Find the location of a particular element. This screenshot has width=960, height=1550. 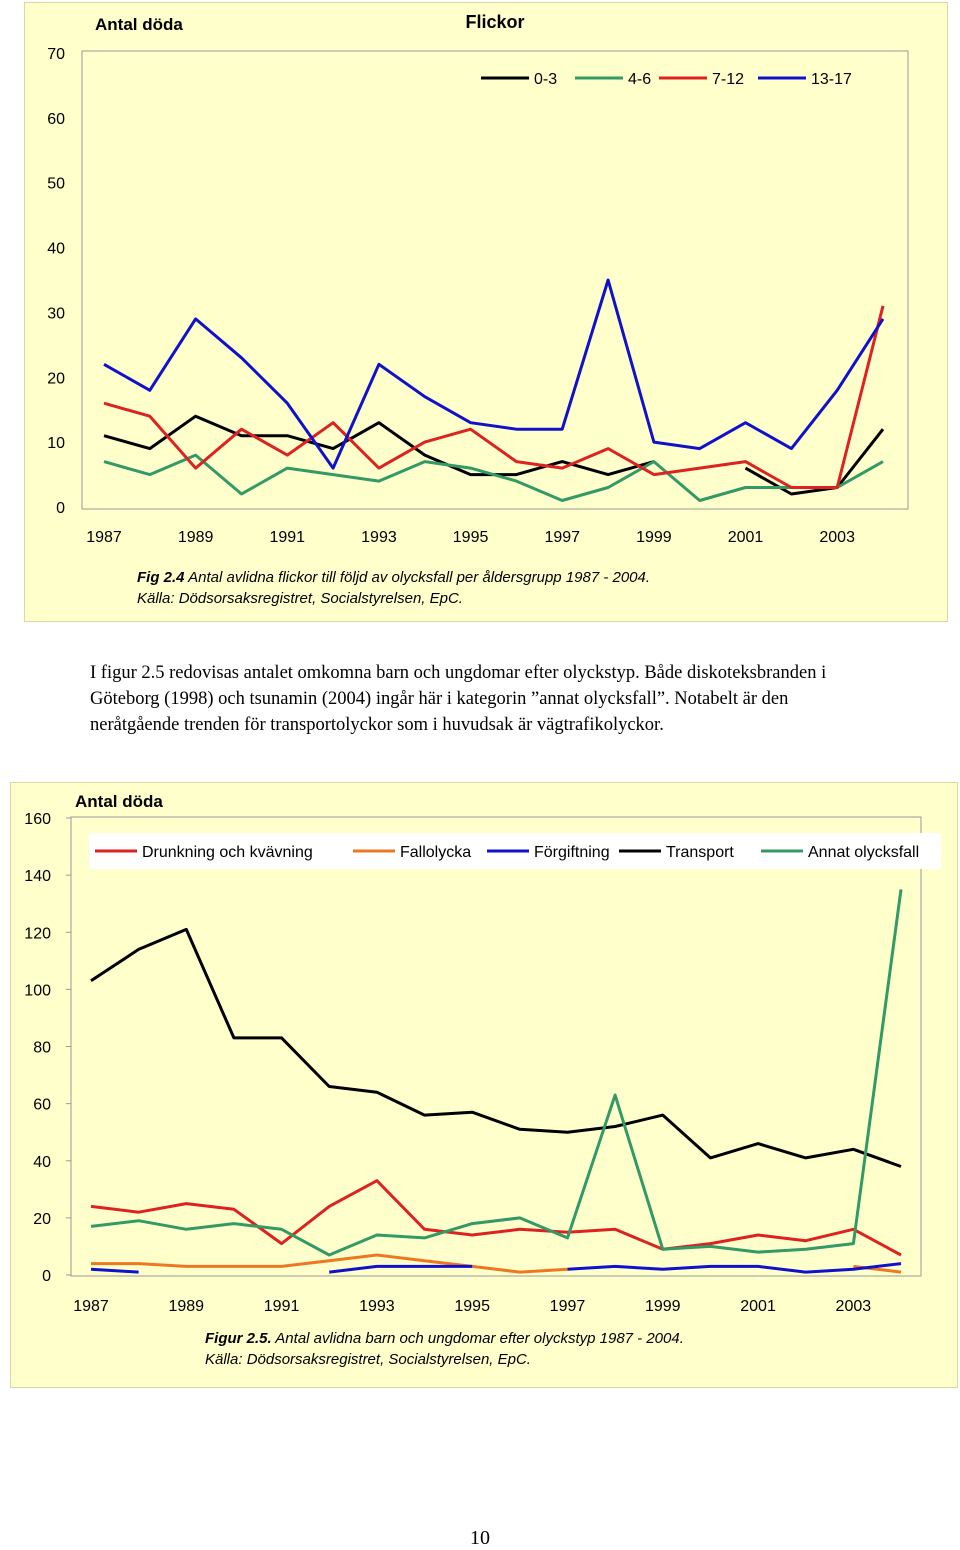

legend-label: Förgiftning is located at coordinates (572, 852).